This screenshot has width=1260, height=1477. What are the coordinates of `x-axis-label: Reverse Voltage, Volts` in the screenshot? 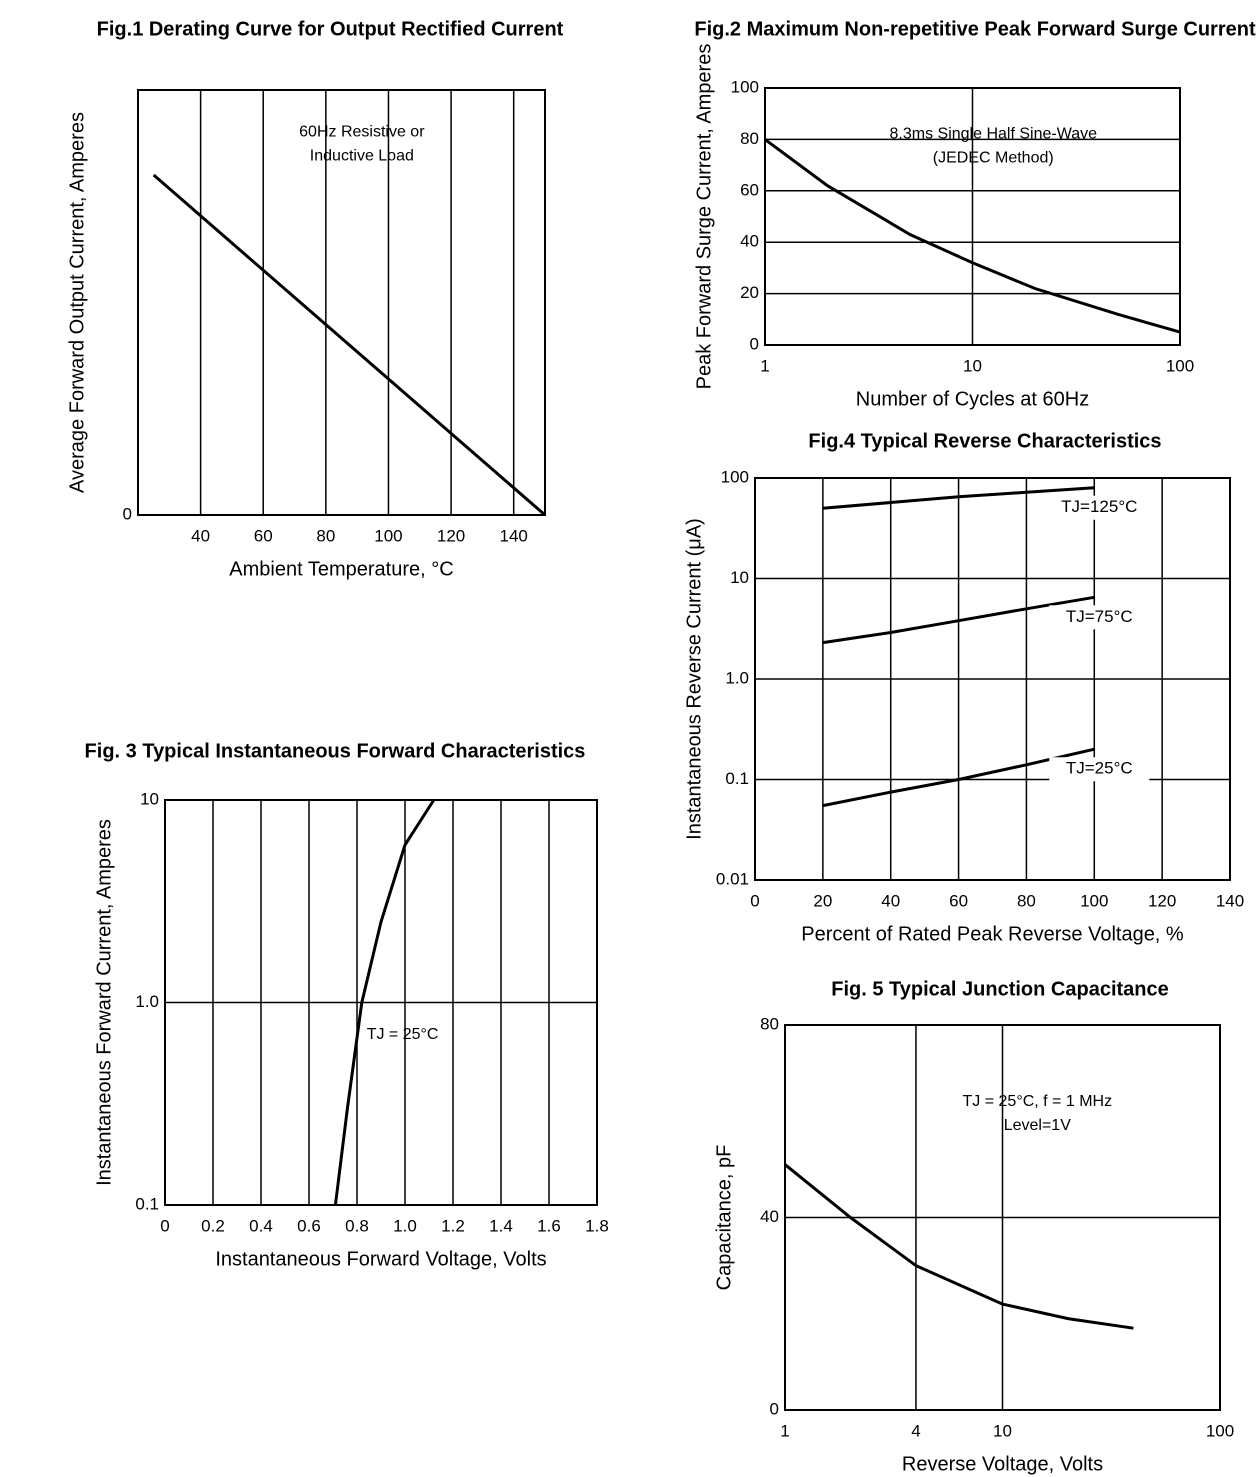 It's located at (1002, 1464).